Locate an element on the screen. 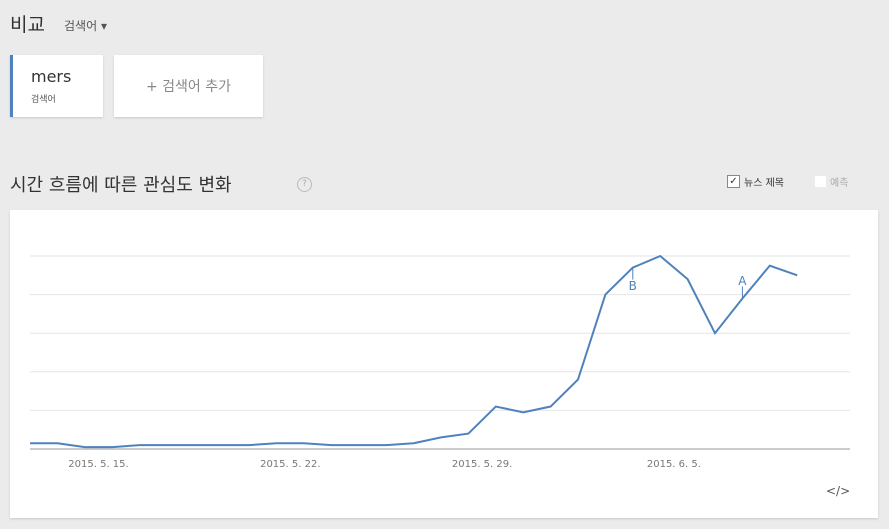  option-label: 예측 is located at coordinates (839, 183).